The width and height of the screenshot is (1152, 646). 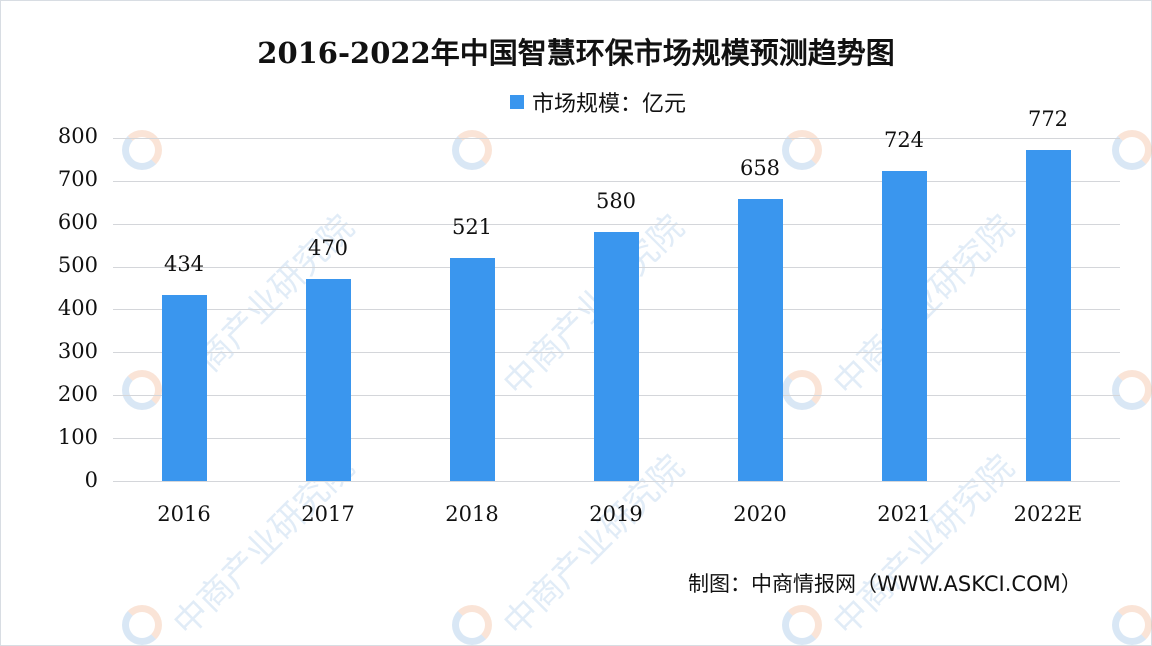 I want to click on y-tick-label: 800, so click(x=77, y=136).